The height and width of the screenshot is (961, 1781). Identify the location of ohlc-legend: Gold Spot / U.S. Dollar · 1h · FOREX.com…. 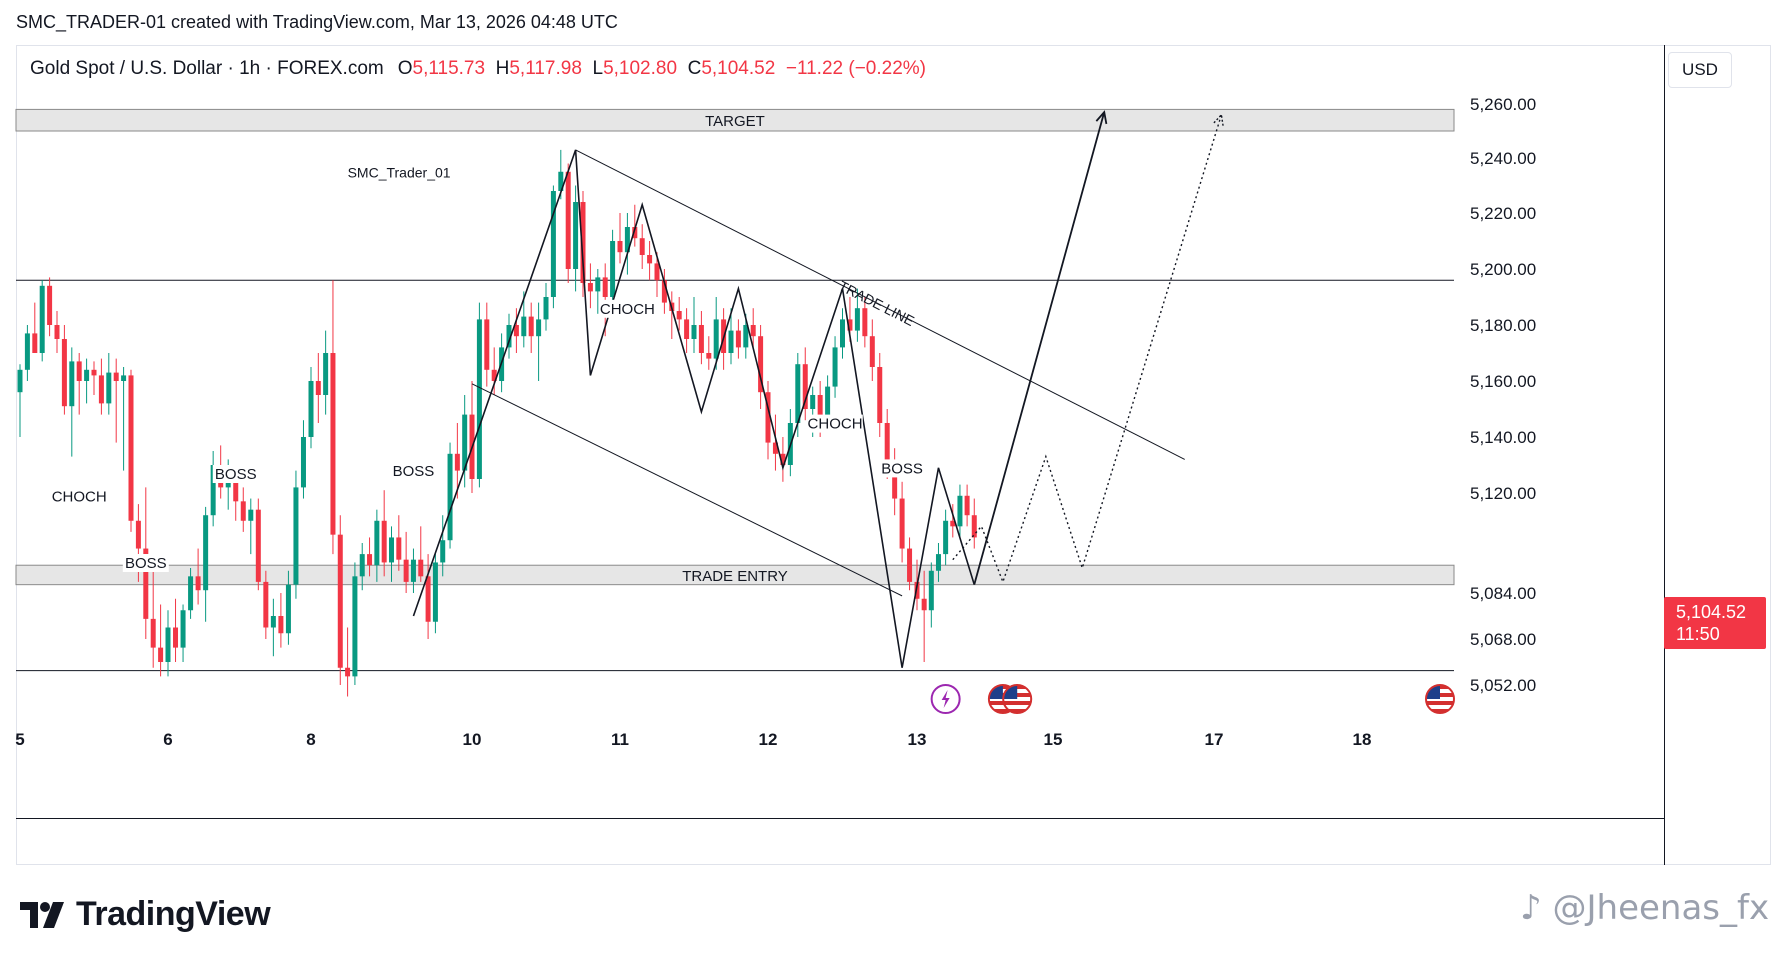
(478, 69).